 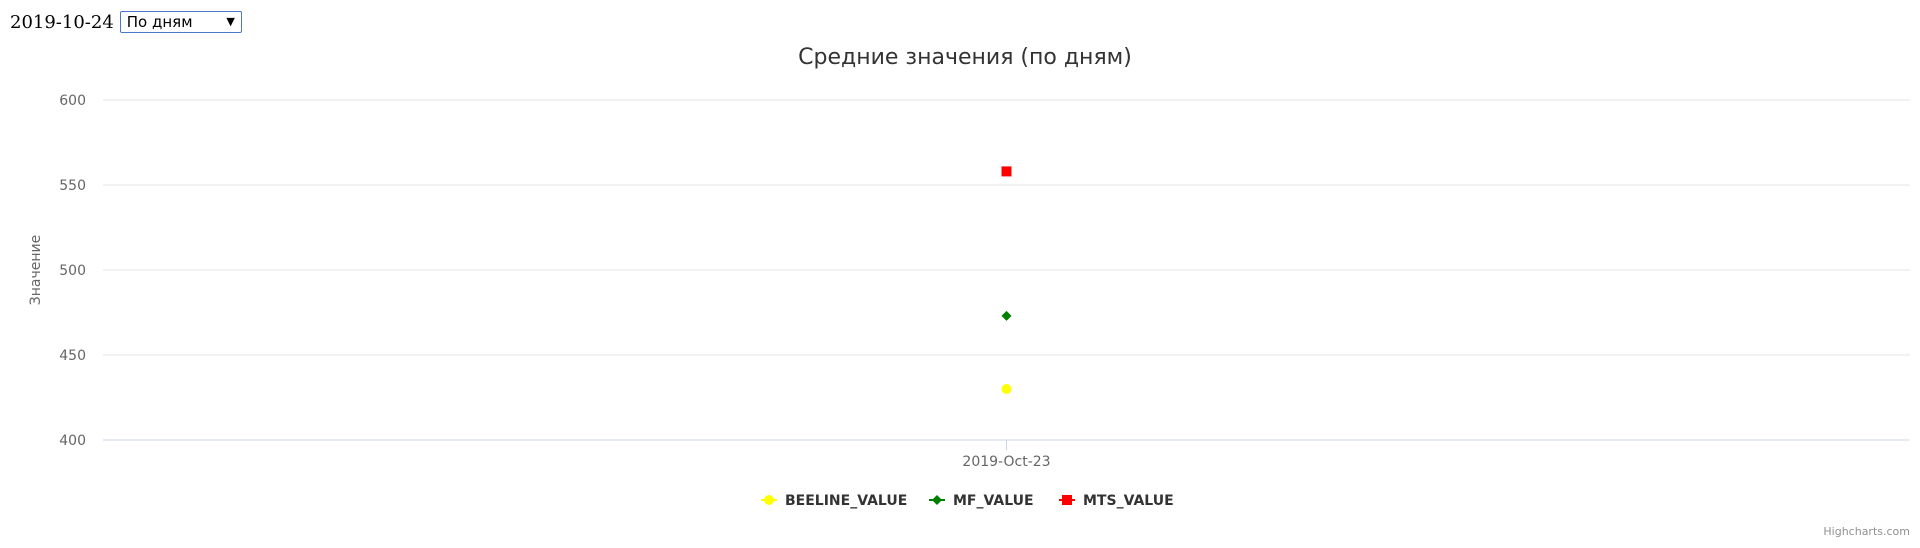 I want to click on y-axis-label: Значение, so click(x=36, y=270).